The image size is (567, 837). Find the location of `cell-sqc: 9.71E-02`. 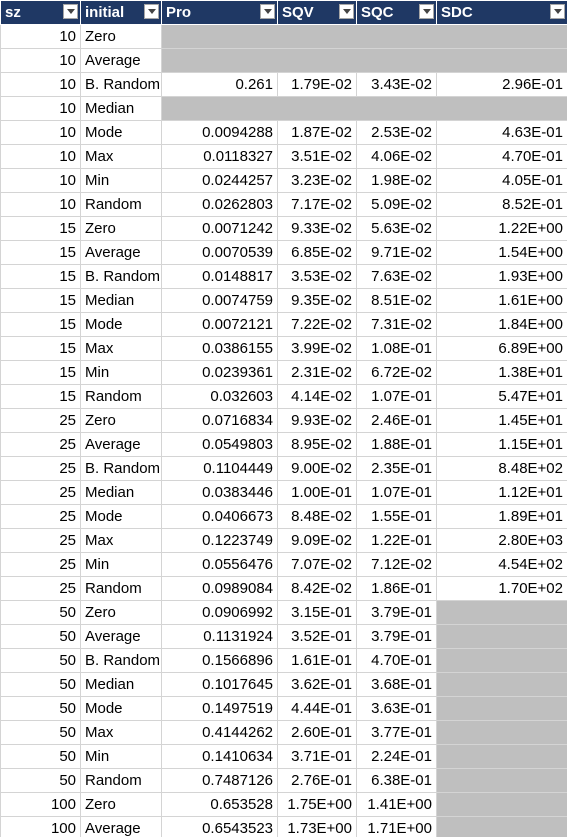

cell-sqc: 9.71E-02 is located at coordinates (396, 252).